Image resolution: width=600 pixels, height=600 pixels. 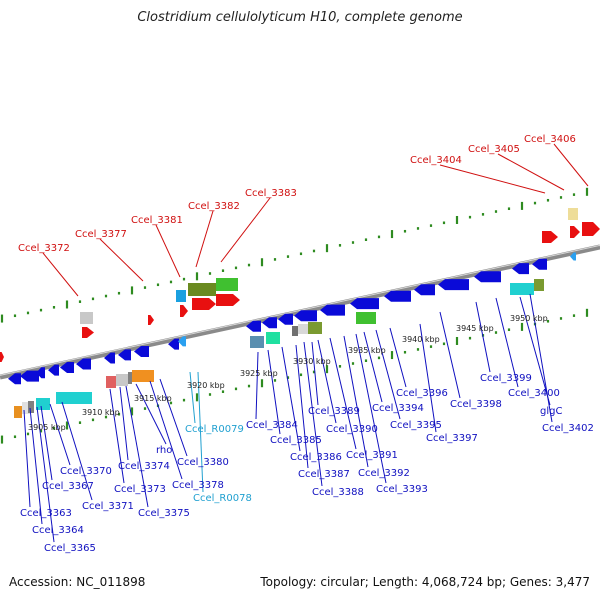 What do you see at coordinates (108, 506) in the screenshot?
I see `bottom-gene-label: Ccel_3371` at bounding box center [108, 506].